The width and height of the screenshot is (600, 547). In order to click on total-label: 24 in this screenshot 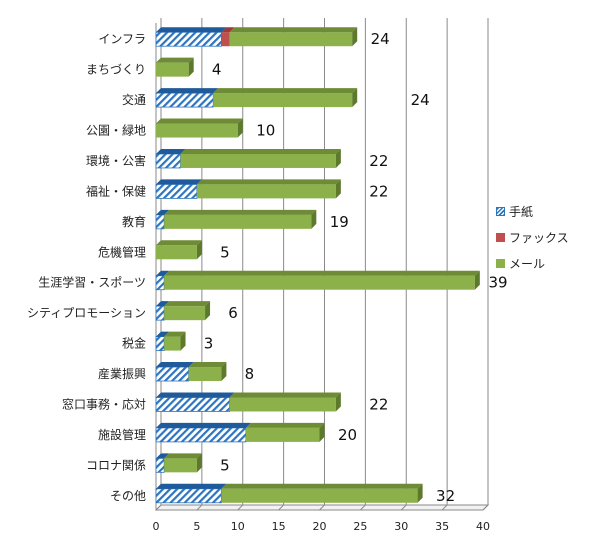, I will do `click(420, 100)`.